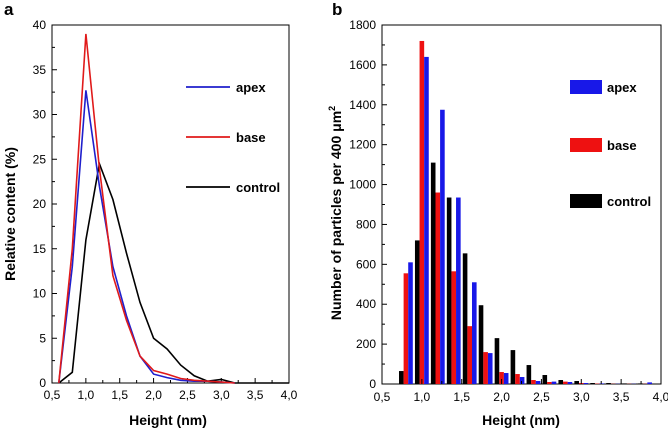 Image resolution: width=668 pixels, height=432 pixels. I want to click on panel-a-y-tick-label: 0, so click(42, 383).